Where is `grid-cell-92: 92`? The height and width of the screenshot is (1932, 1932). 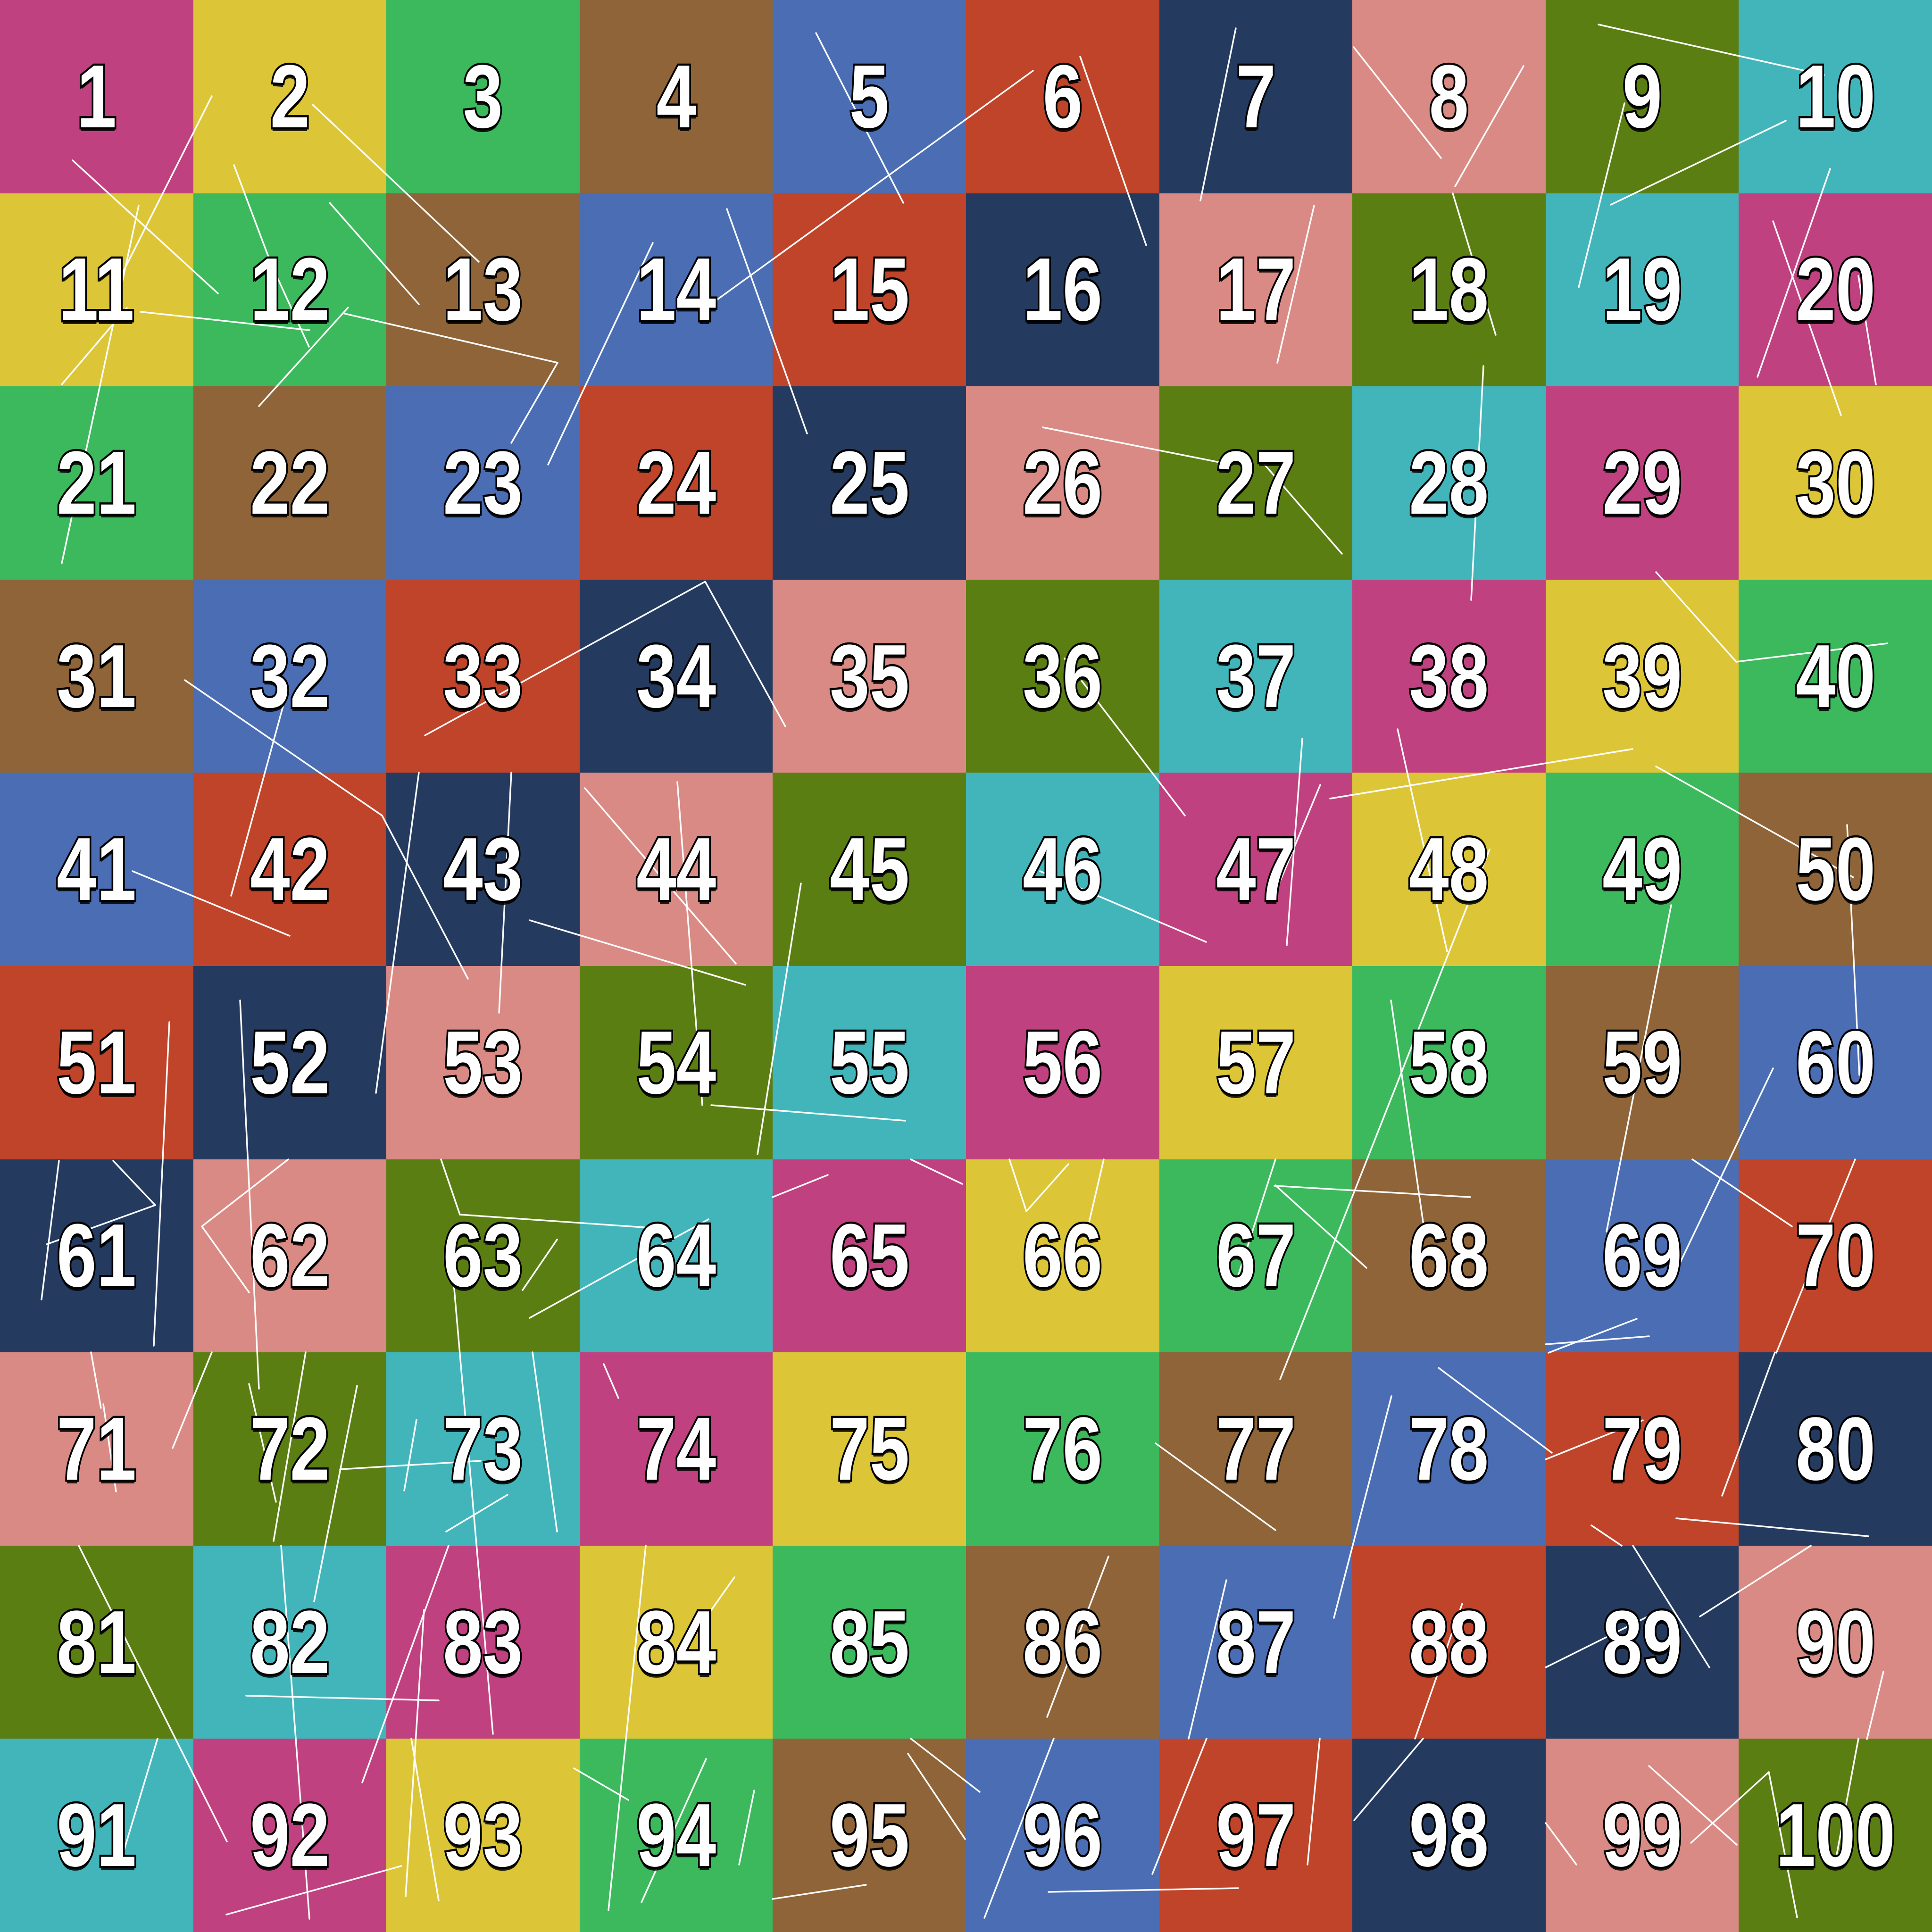 grid-cell-92: 92 is located at coordinates (290, 1836).